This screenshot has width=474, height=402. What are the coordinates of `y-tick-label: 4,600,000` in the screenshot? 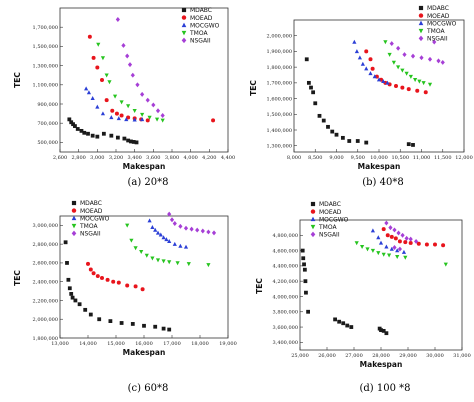 It's located at (285, 251).